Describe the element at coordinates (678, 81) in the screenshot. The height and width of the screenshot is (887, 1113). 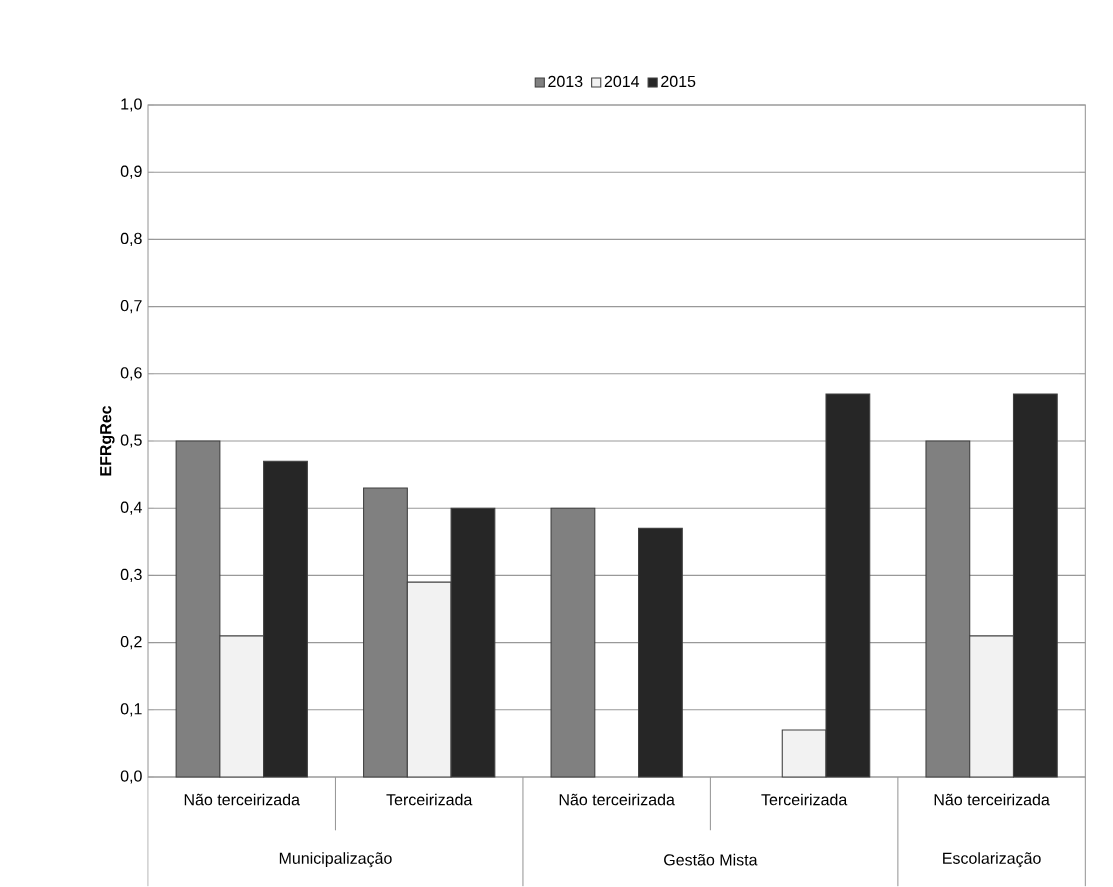
I see `legend-label: 2015` at that location.